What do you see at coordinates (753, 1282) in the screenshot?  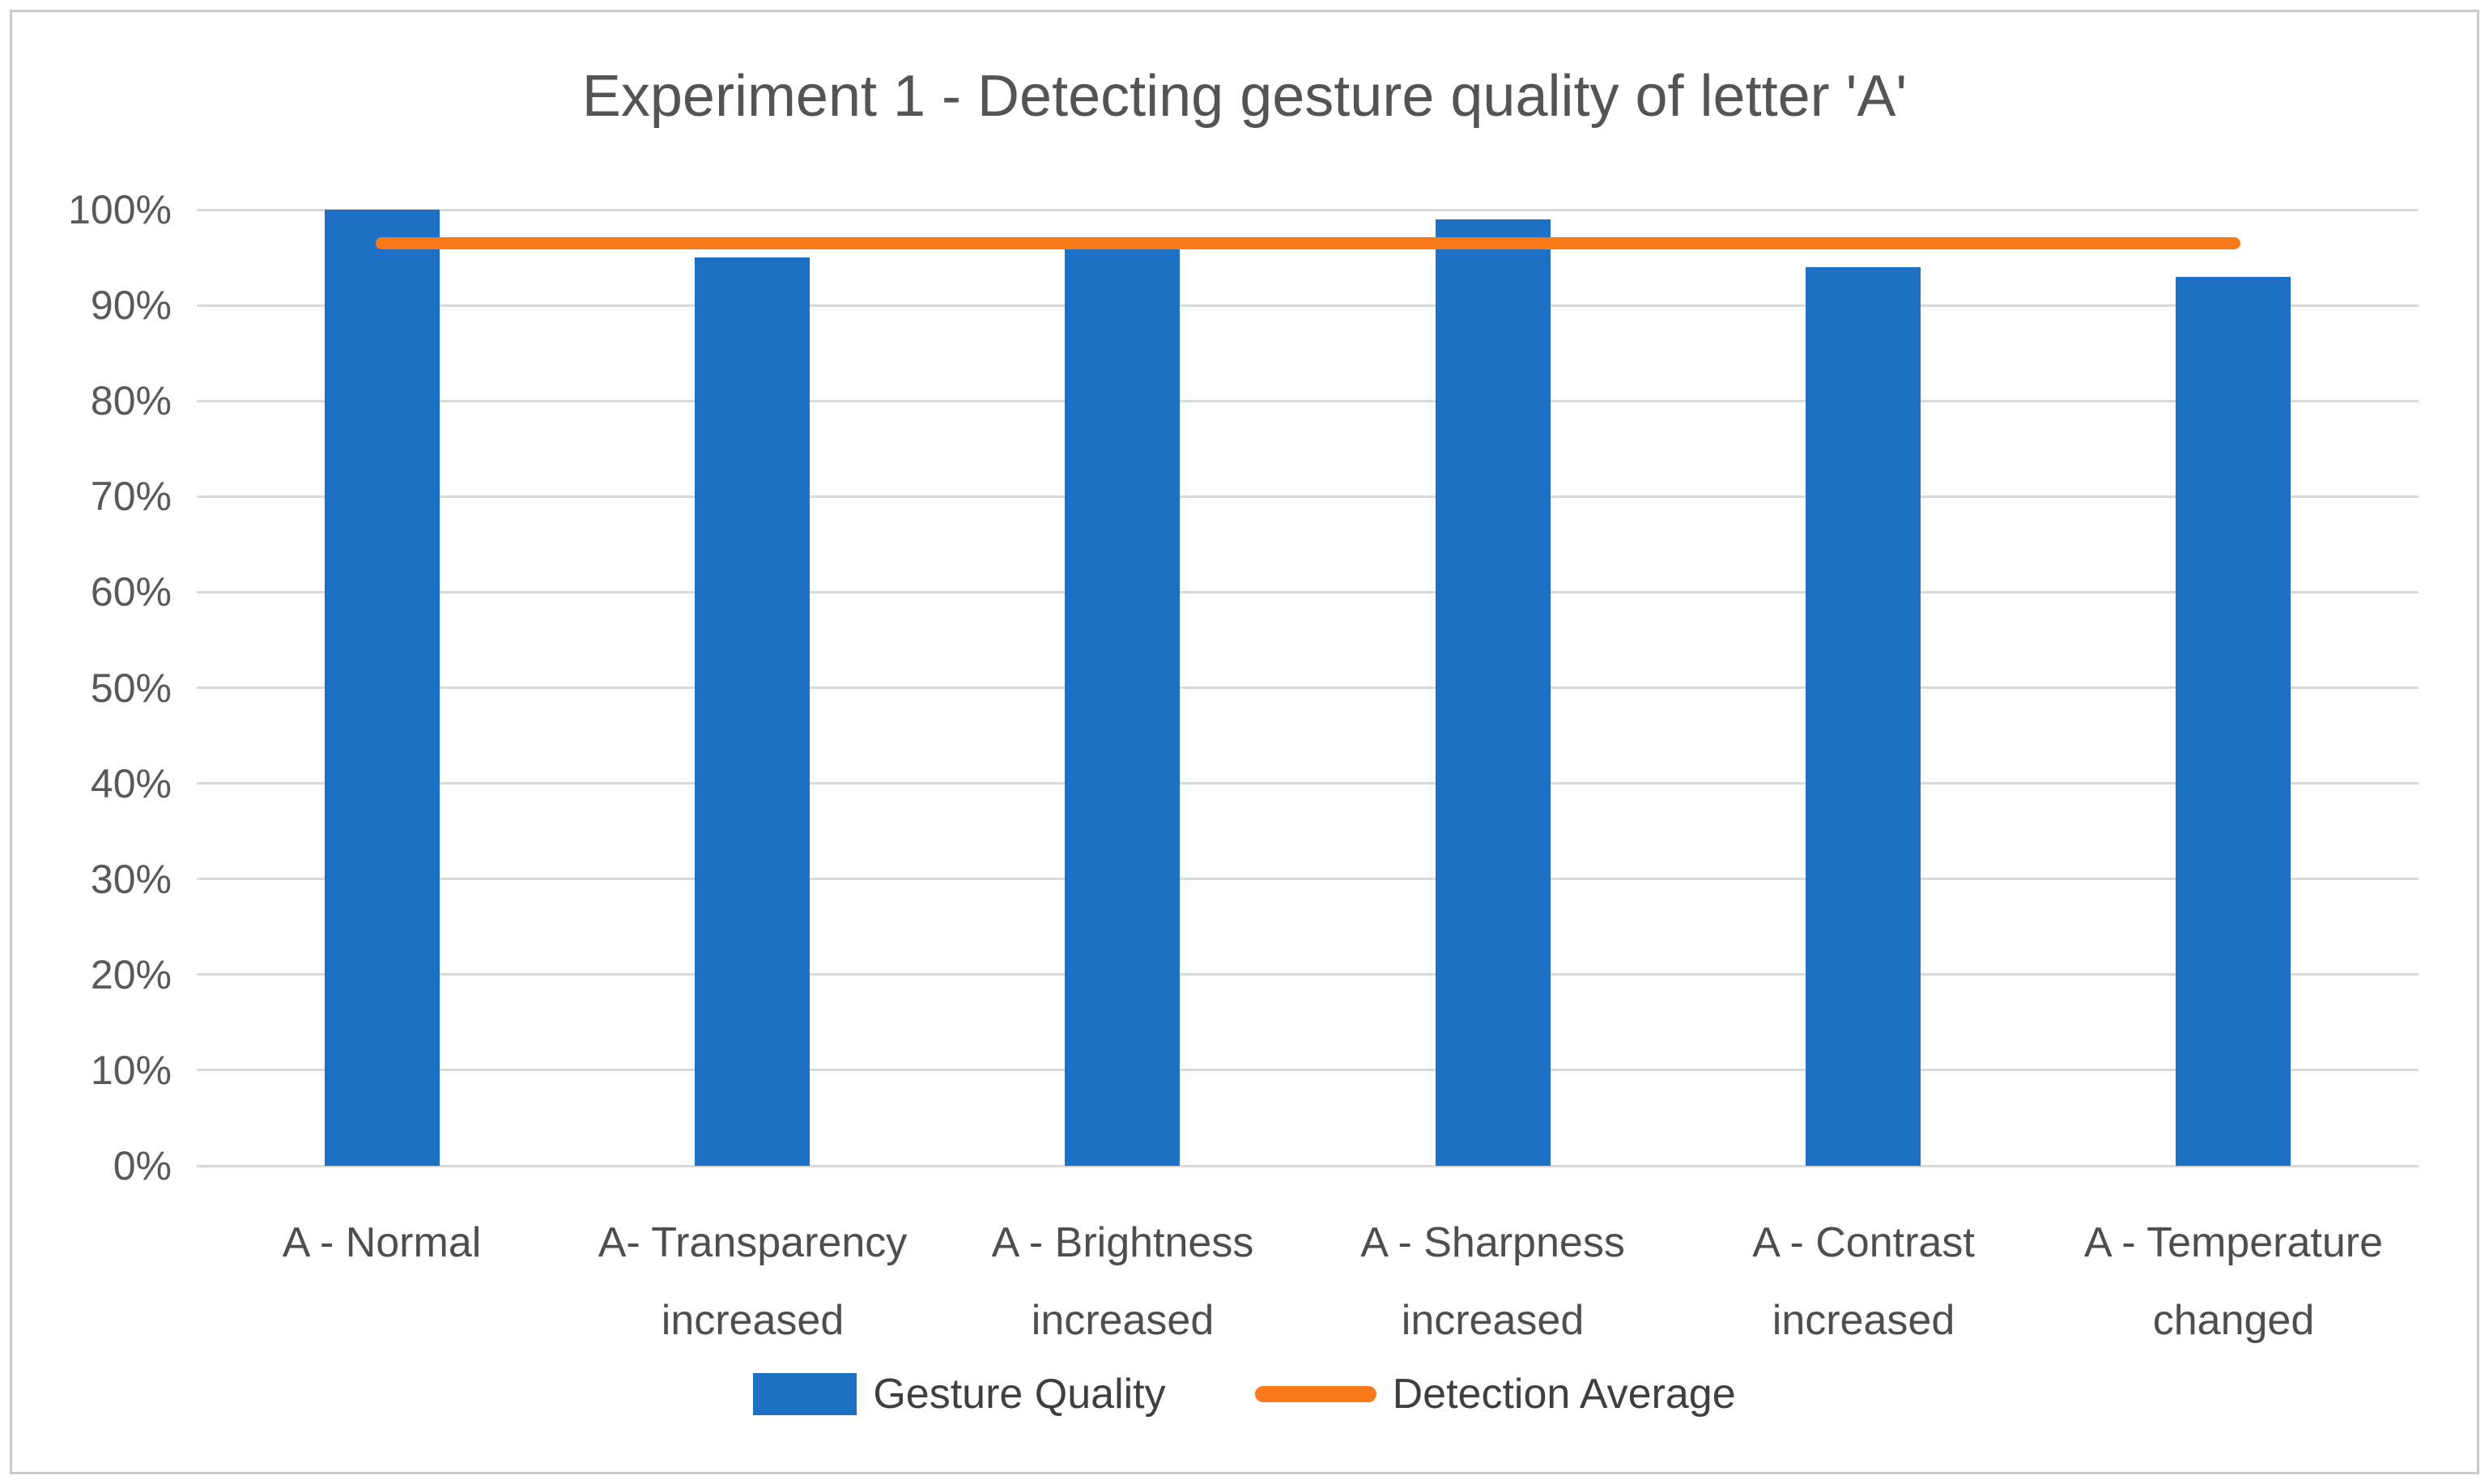 I see `category-label-2: A- Transparency increased` at bounding box center [753, 1282].